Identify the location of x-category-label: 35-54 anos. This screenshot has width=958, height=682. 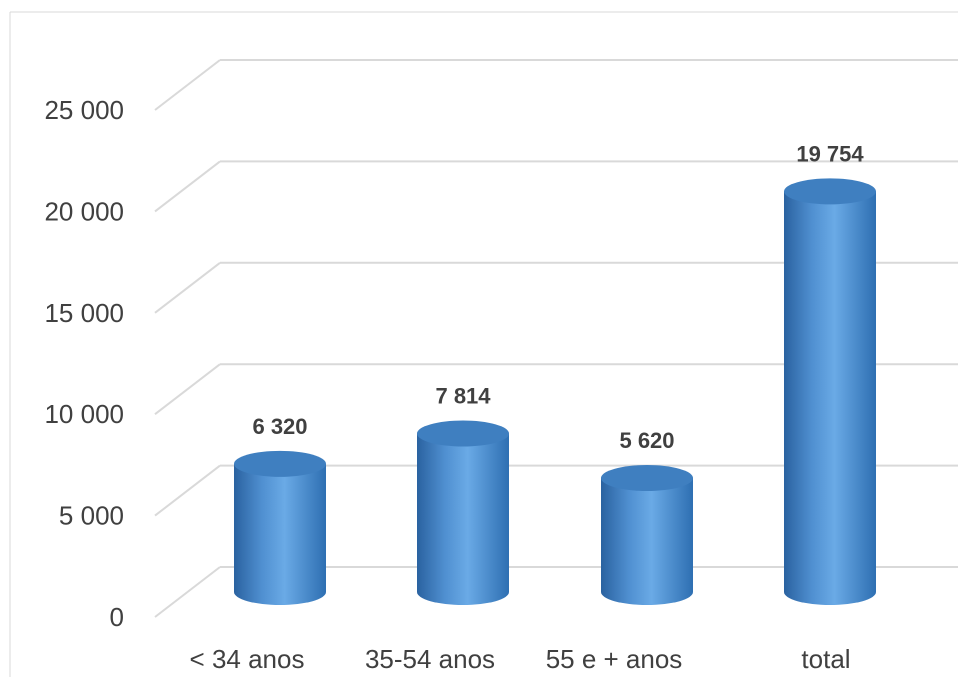
(430, 659).